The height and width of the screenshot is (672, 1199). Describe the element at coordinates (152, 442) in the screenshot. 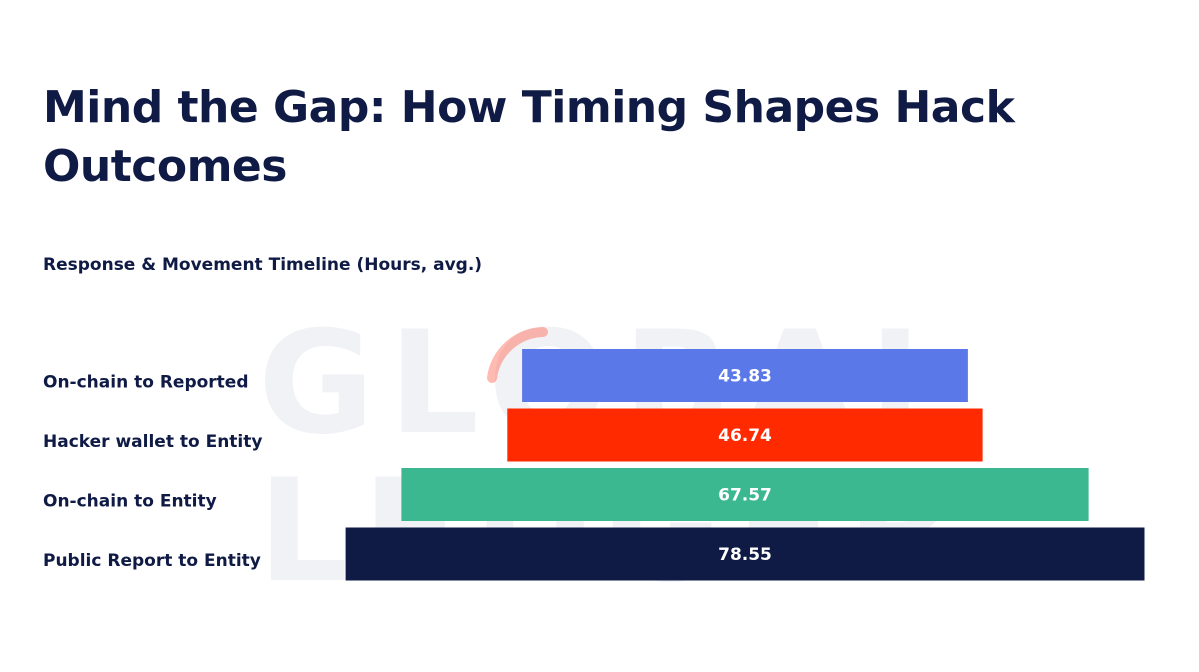

I see `category-label-2: Hacker wallet to Entity` at that location.